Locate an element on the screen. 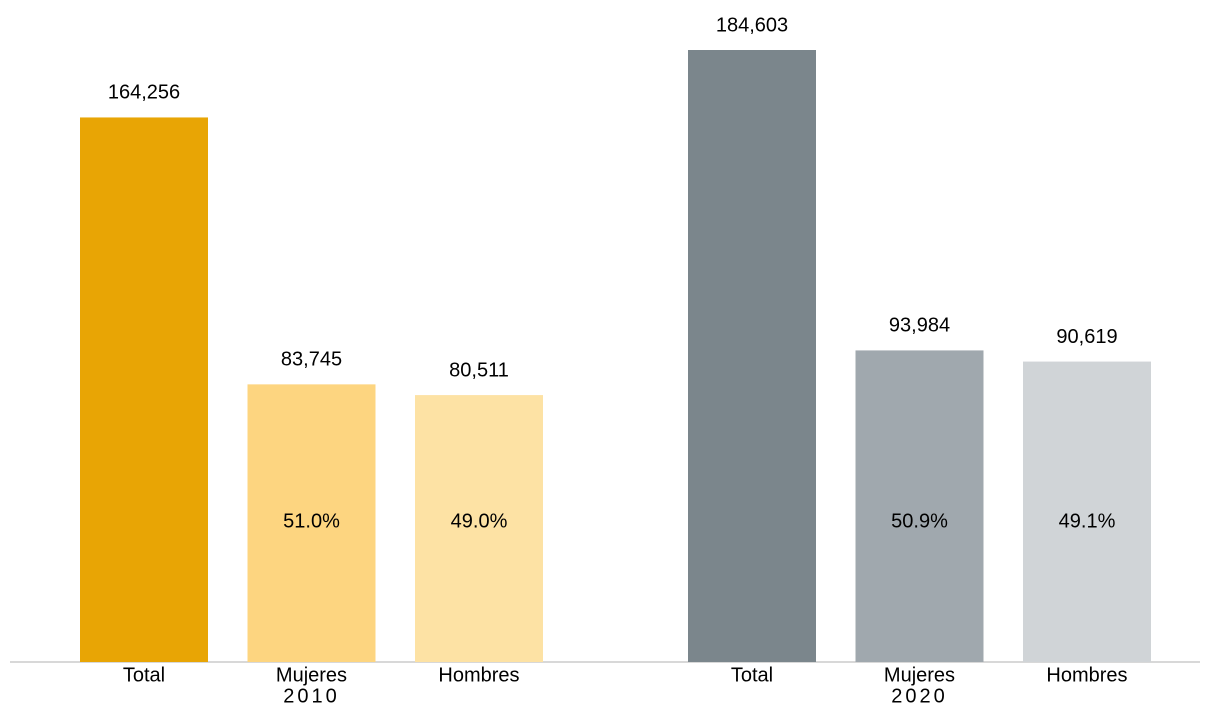 Image resolution: width=1212 pixels, height=708 pixels. value-label: 184,603 is located at coordinates (752, 25).